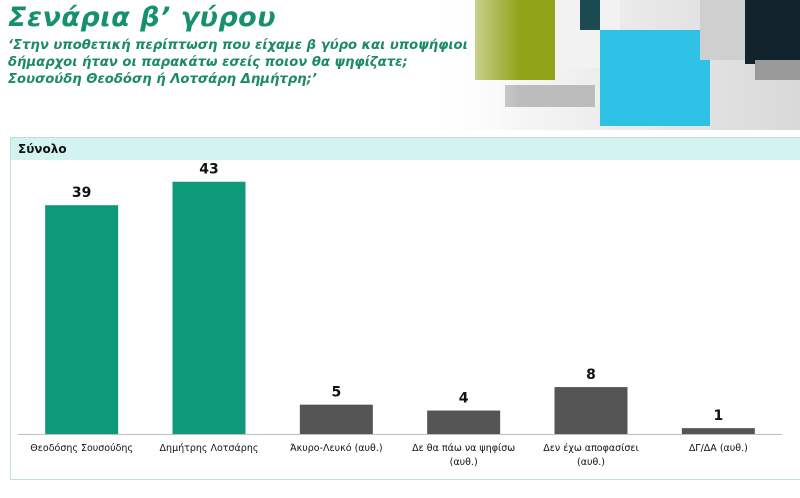 Image resolution: width=800 pixels, height=498 pixels. I want to click on category-label: Δημήτρης Λοτσάρης, so click(209, 448).